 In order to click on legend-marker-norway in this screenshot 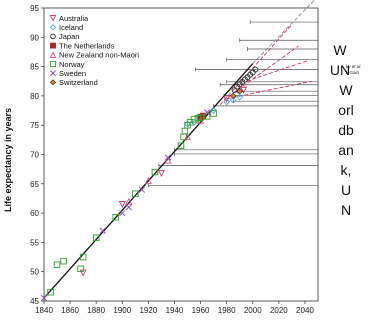, I will do `click(53, 64)`.